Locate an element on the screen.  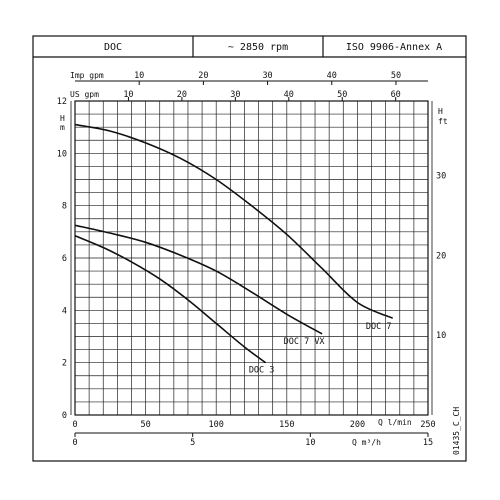
h-m-tick-label: 12 is located at coordinates (62, 102).